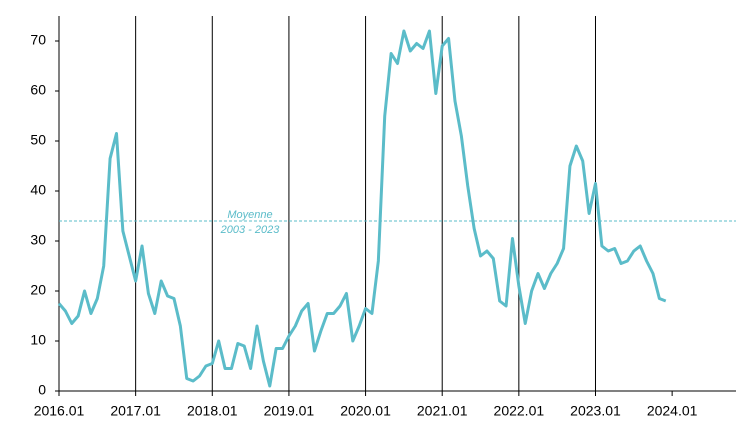  Describe the element at coordinates (672, 411) in the screenshot. I see `x-tick-label: 2024.01` at that location.